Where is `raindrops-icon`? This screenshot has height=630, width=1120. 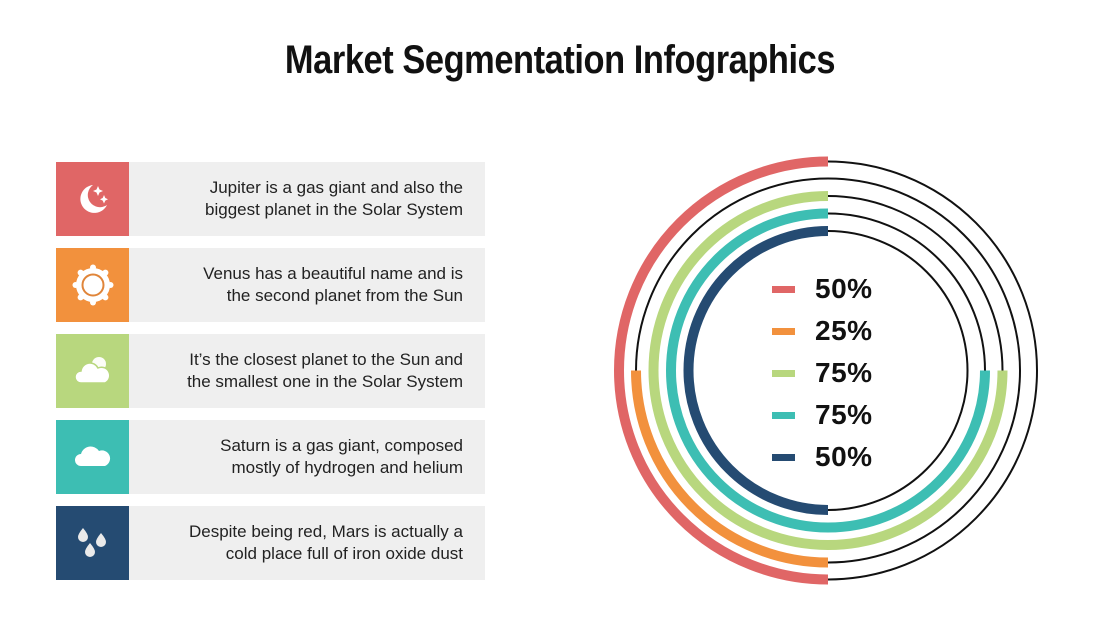
raindrops-icon is located at coordinates (91, 542).